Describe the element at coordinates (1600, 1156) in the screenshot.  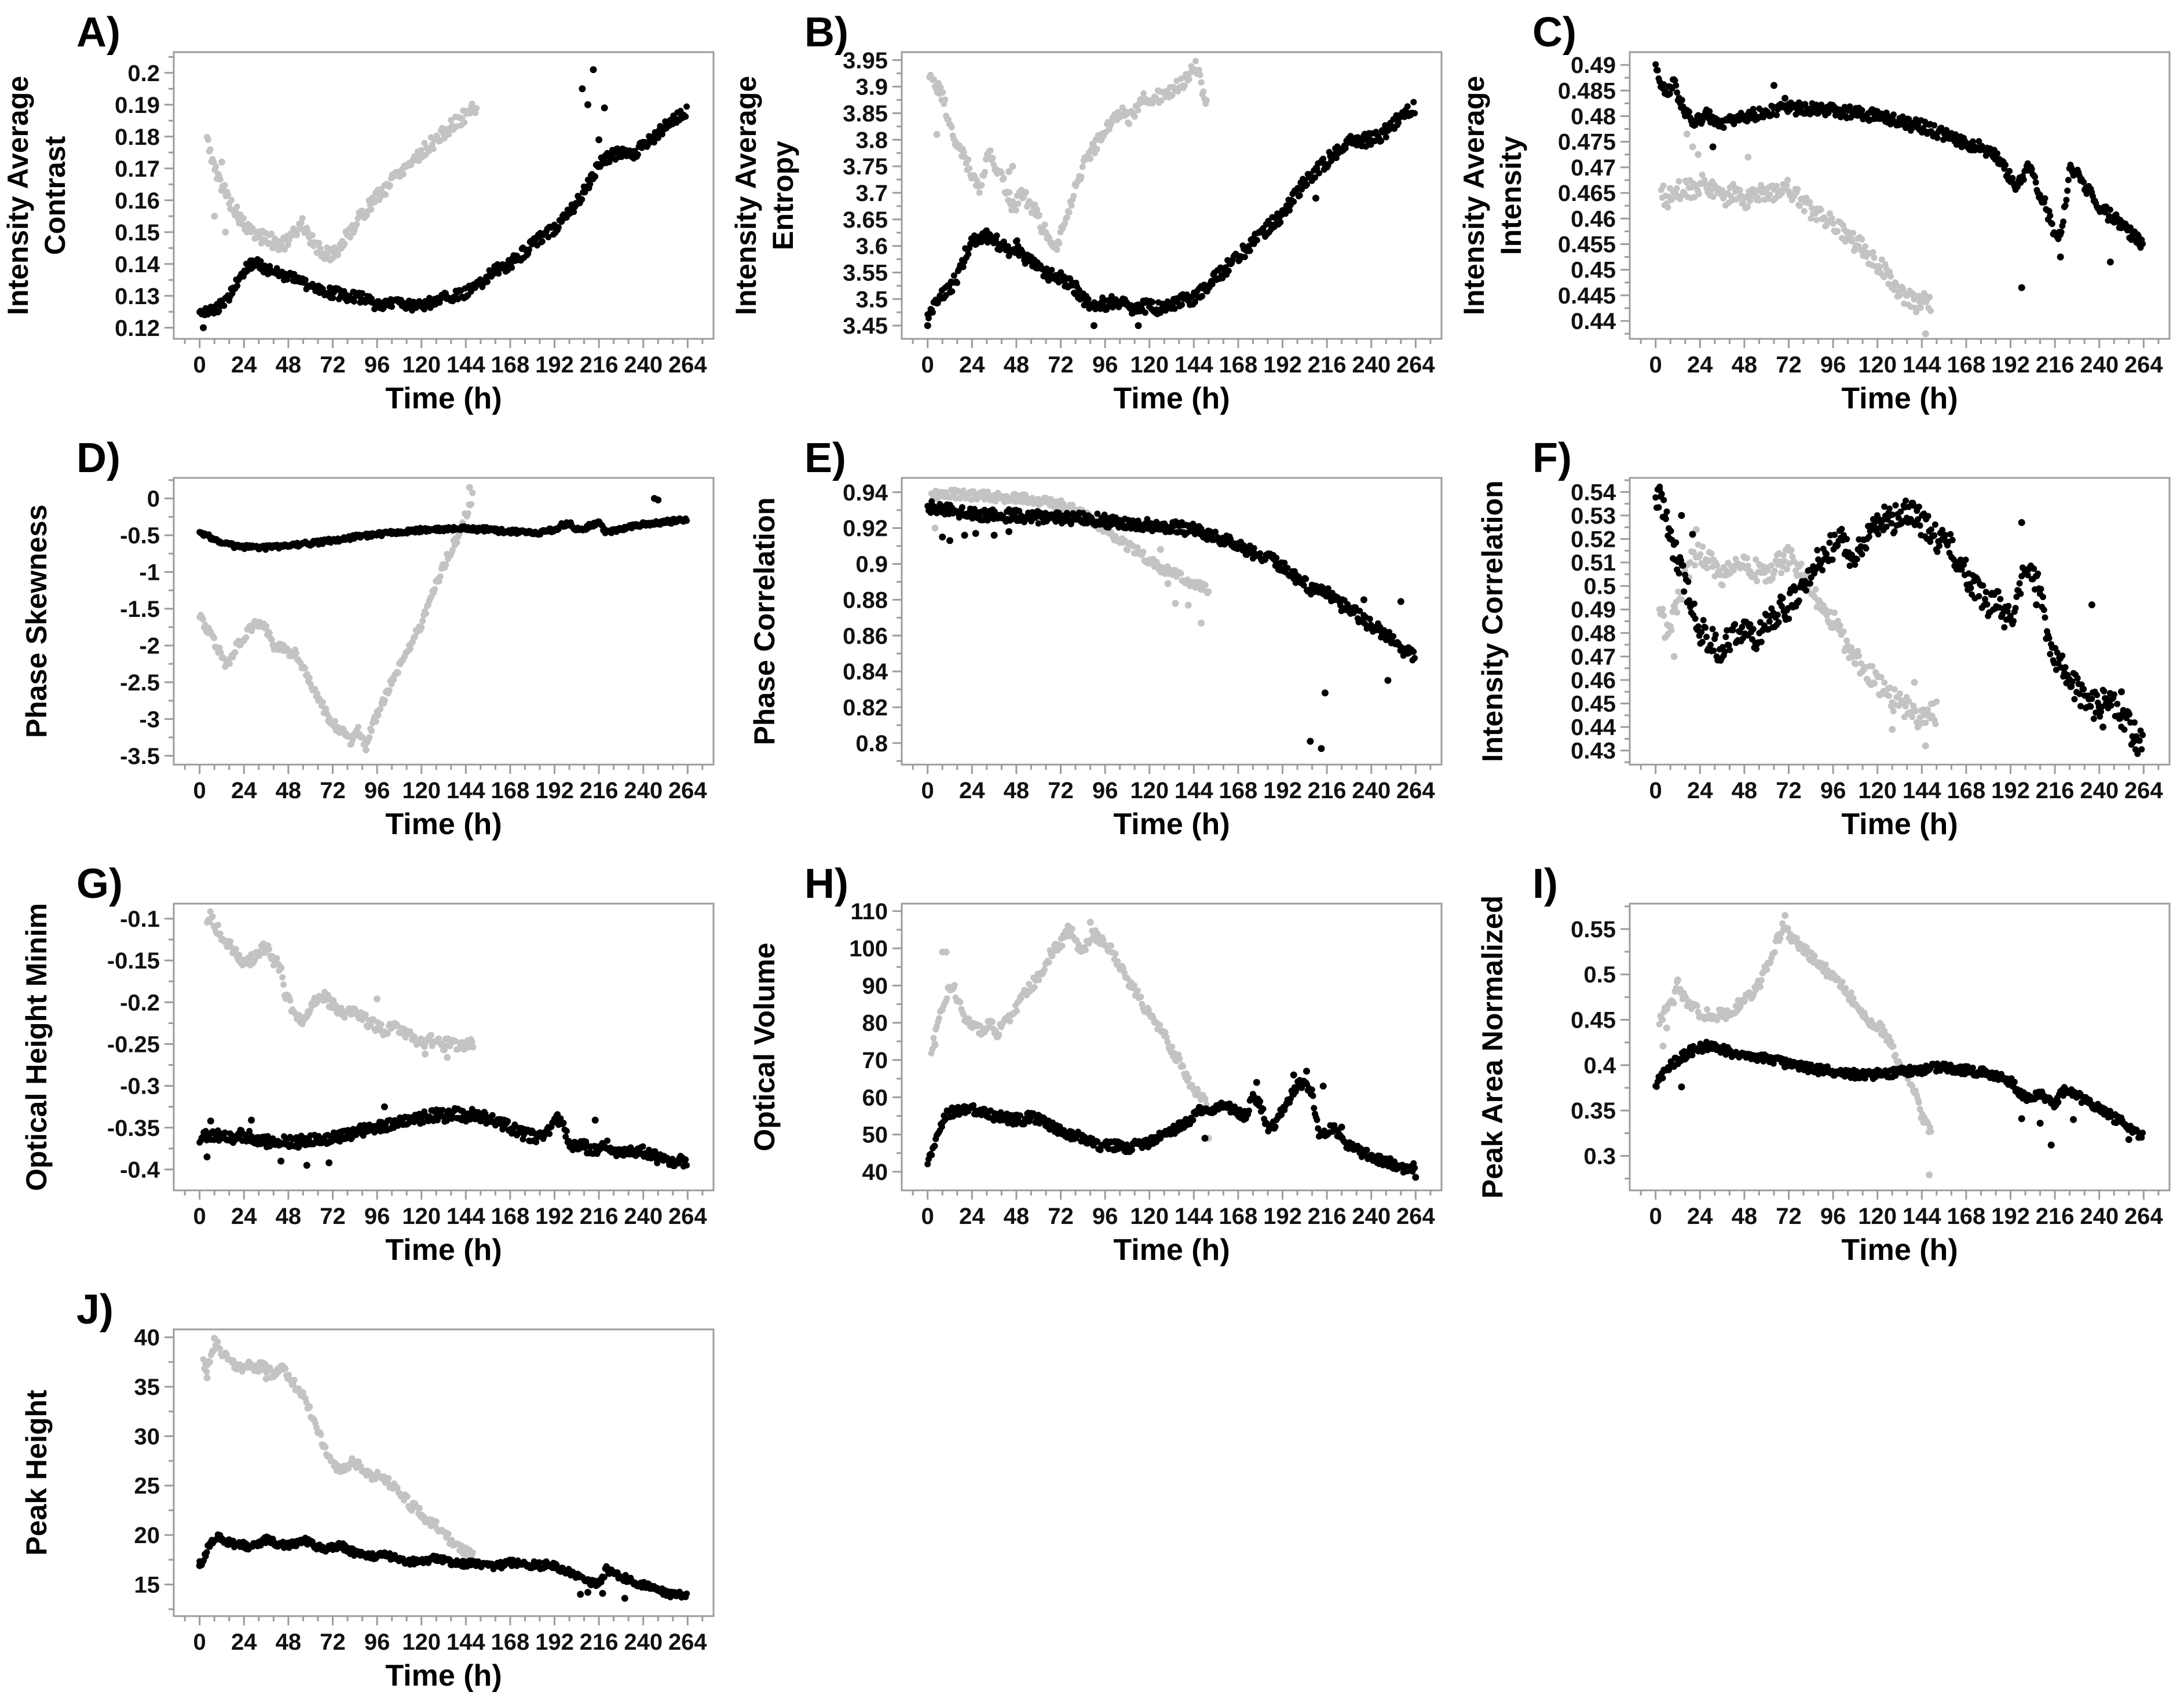
I see `y-tick-label: 0.3` at that location.